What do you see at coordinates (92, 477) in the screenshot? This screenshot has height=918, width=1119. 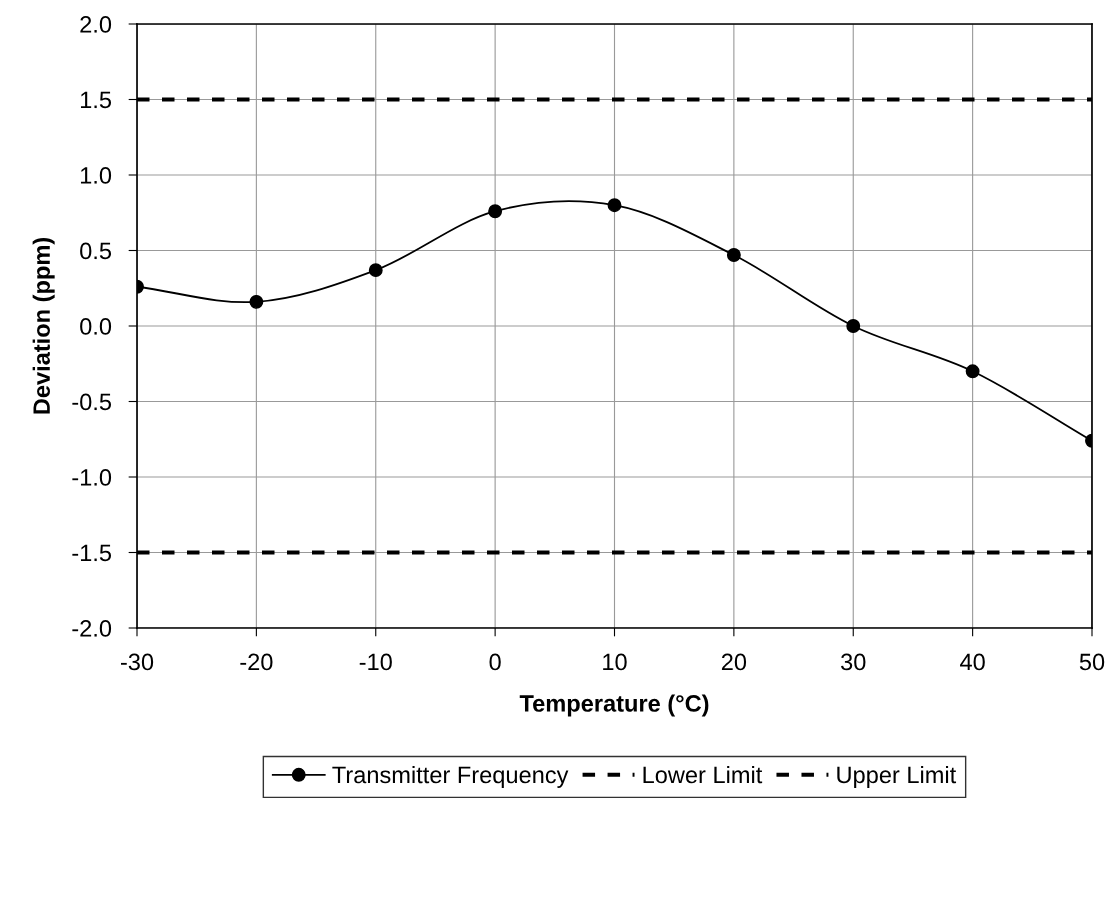 I see `y-tick-label: -1.0` at bounding box center [92, 477].